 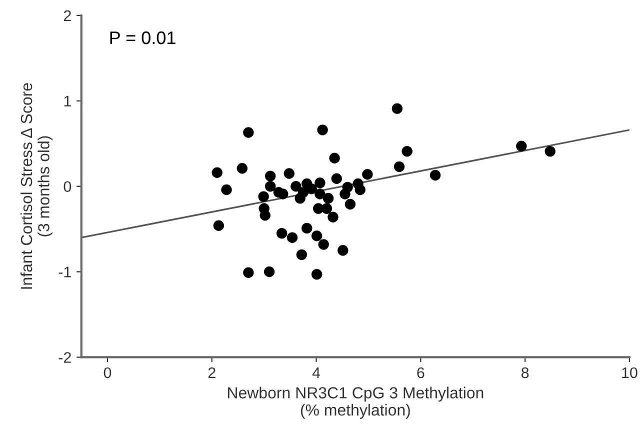 I want to click on y-tick-label: 2, so click(x=67, y=15).